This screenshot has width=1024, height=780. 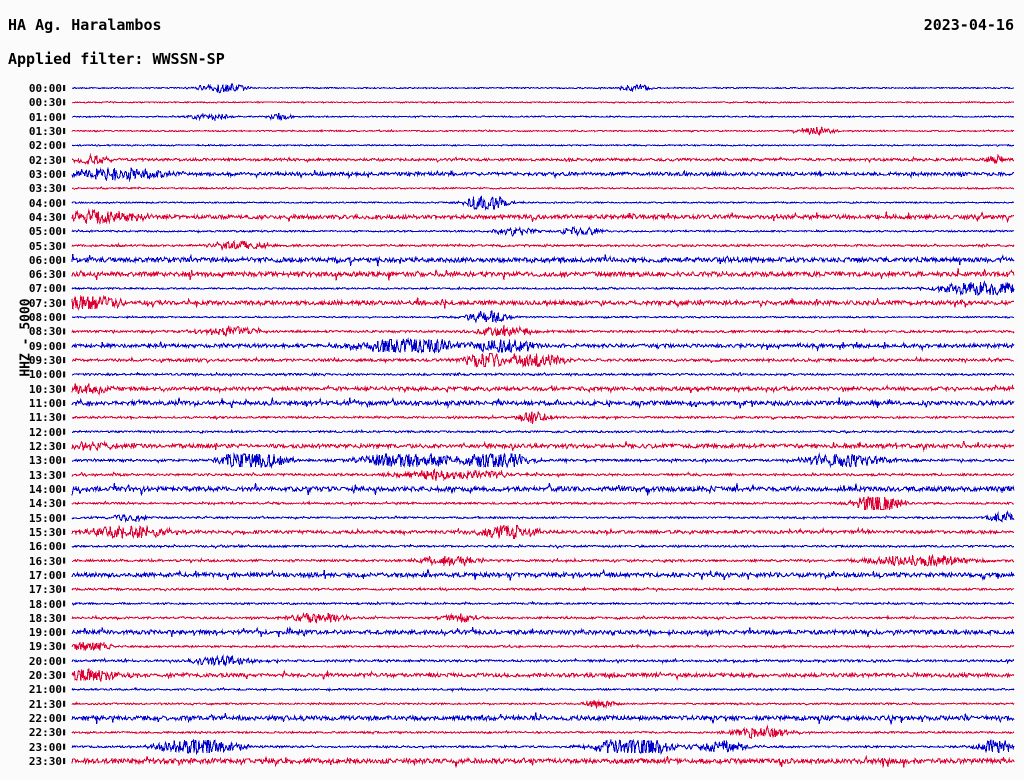 What do you see at coordinates (45, 461) in the screenshot?
I see `time-label: 13:00` at bounding box center [45, 461].